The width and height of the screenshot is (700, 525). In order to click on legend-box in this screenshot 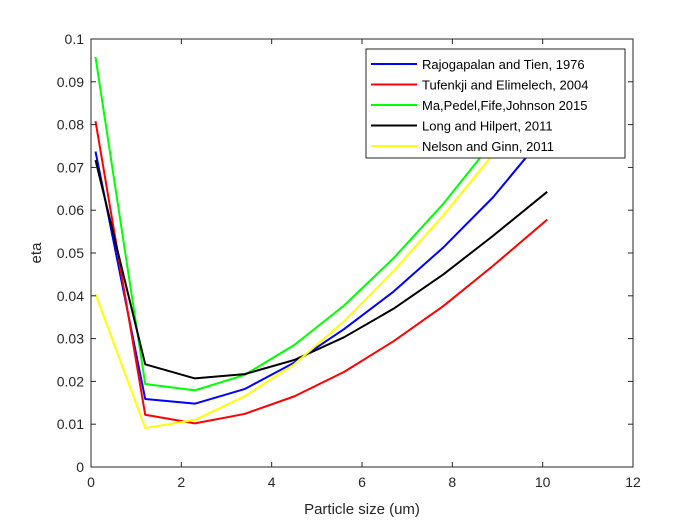, I will do `click(495, 103)`.